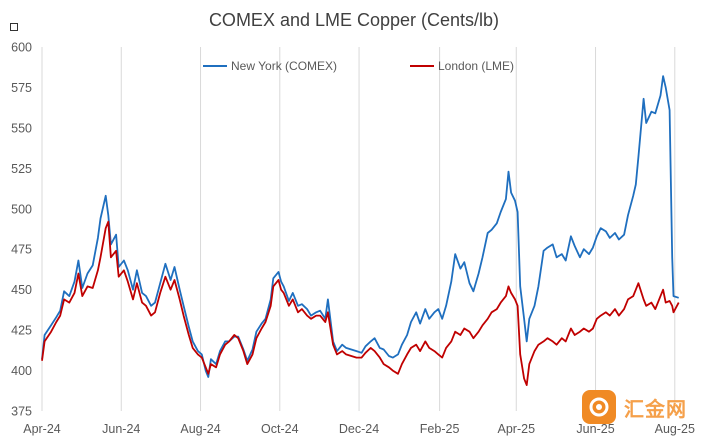 The image size is (708, 448). I want to click on x-tick-label: Aug-25, so click(675, 429).